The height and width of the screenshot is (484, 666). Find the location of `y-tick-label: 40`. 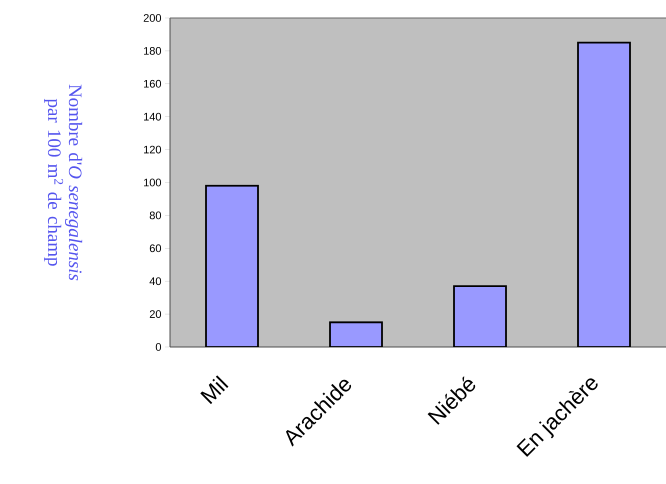

y-tick-label: 40 is located at coordinates (156, 281).